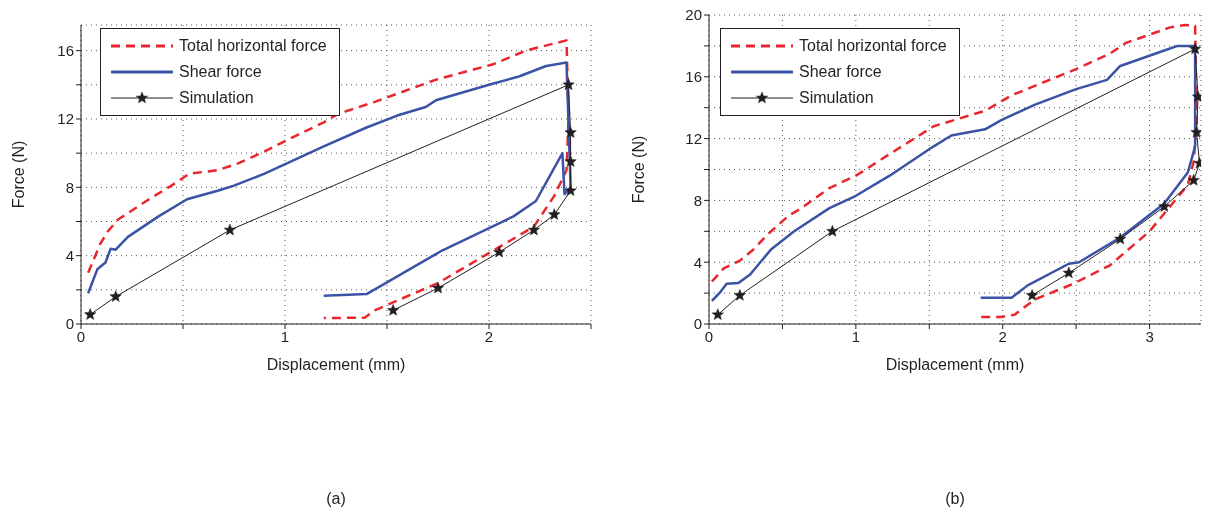  Describe the element at coordinates (1149, 336) in the screenshot. I see `x-tick-label: 3` at that location.